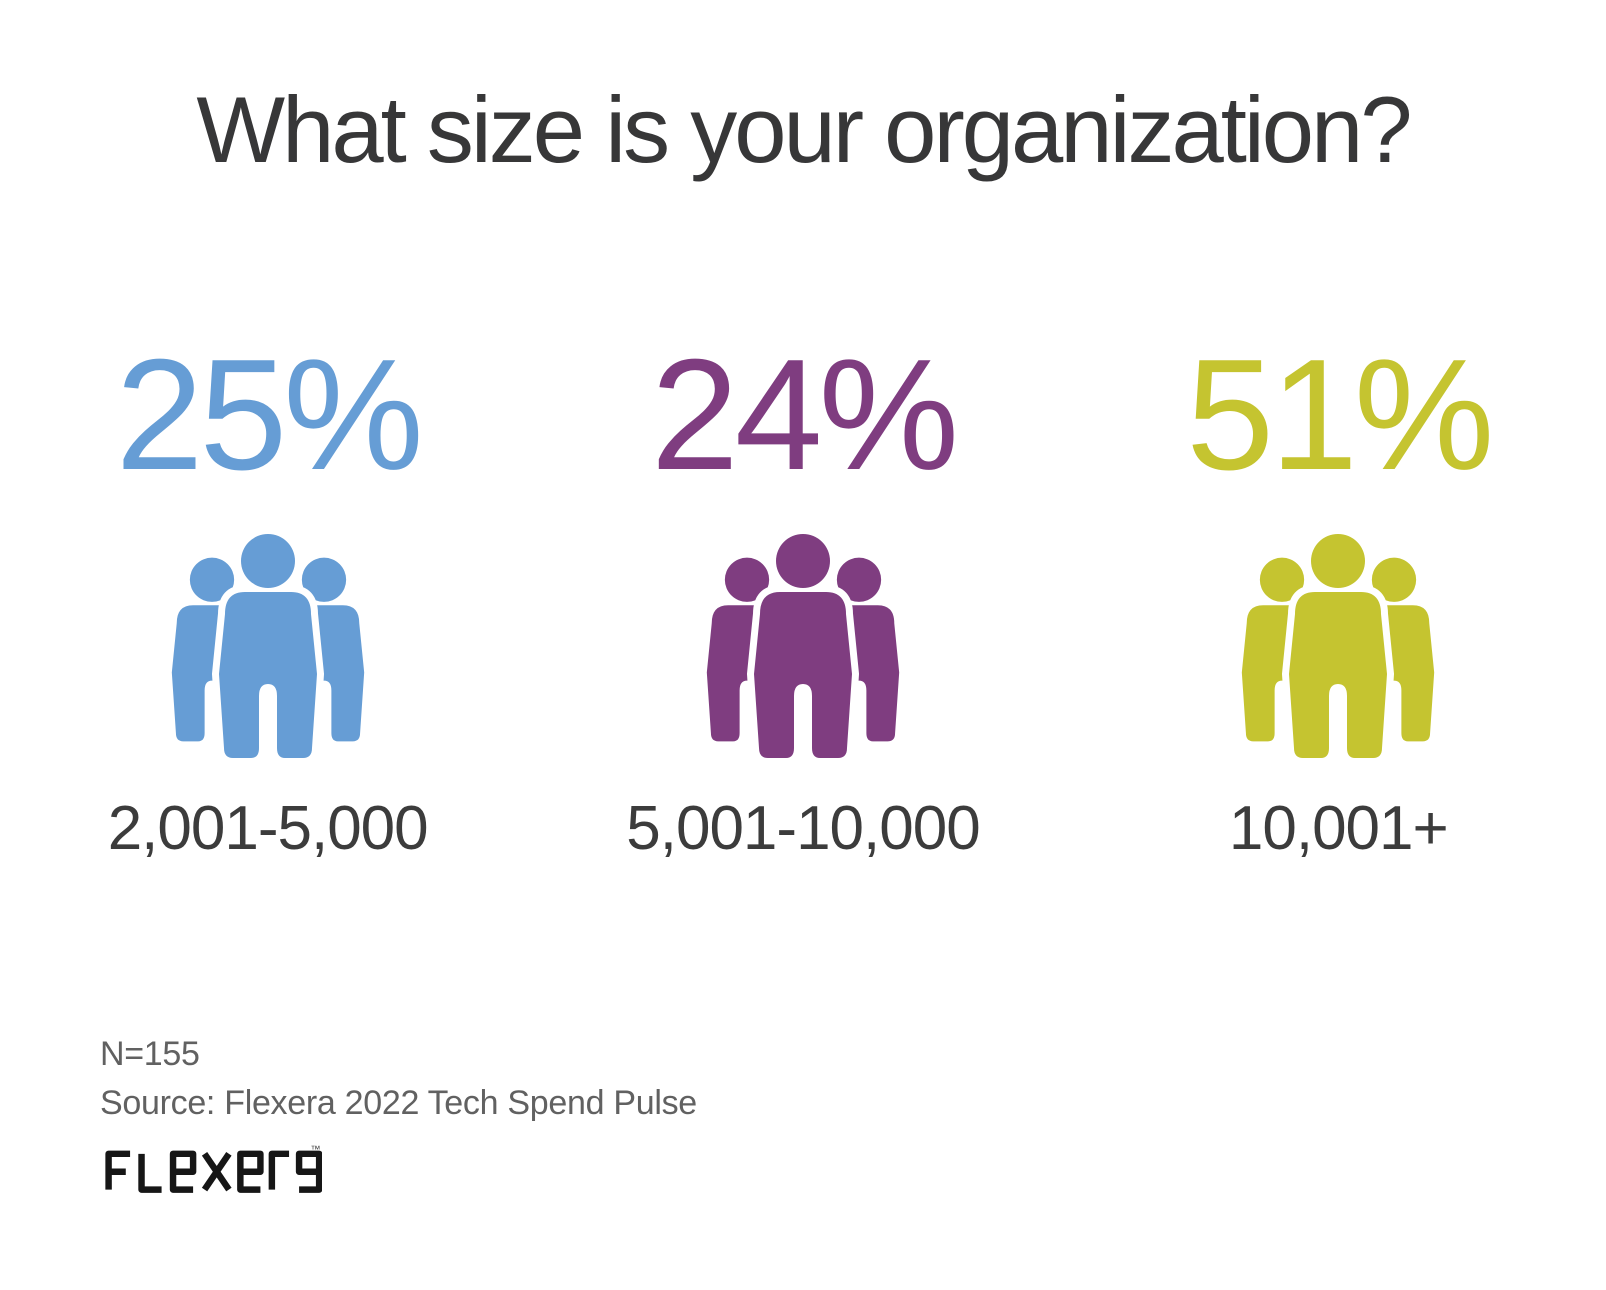  Describe the element at coordinates (216, 1171) in the screenshot. I see `logo-letter-x` at that location.